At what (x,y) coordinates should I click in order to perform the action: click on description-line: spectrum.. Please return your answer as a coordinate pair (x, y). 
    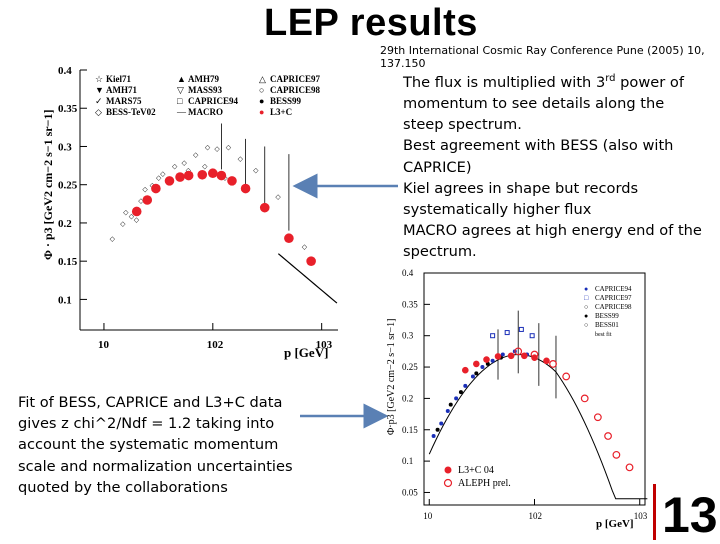
    Looking at the image, I should click on (440, 252).